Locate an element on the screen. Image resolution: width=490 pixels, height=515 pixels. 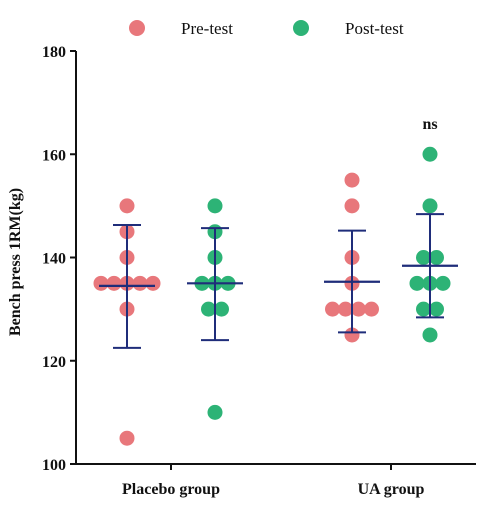
y-tick-label: 180 is located at coordinates (54, 52).